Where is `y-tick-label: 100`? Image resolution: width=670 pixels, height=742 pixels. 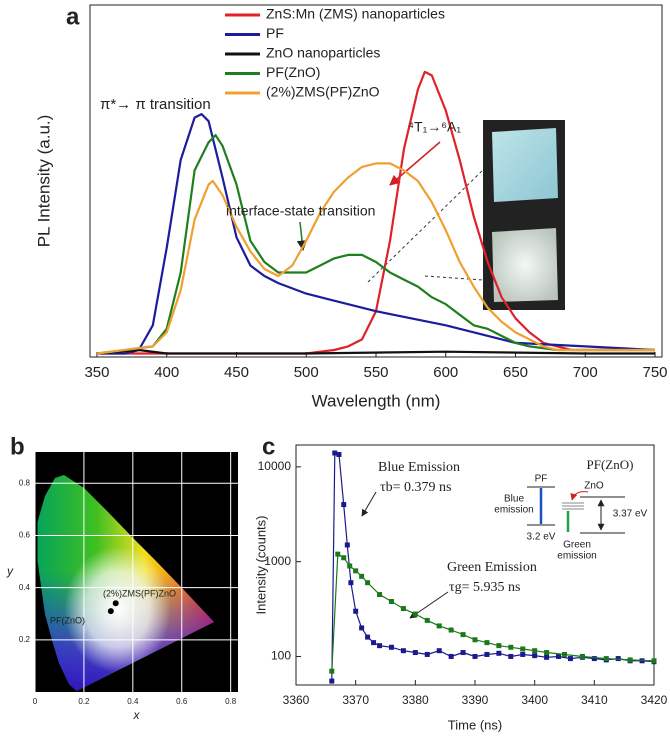
y-tick-label: 100 is located at coordinates (281, 656).